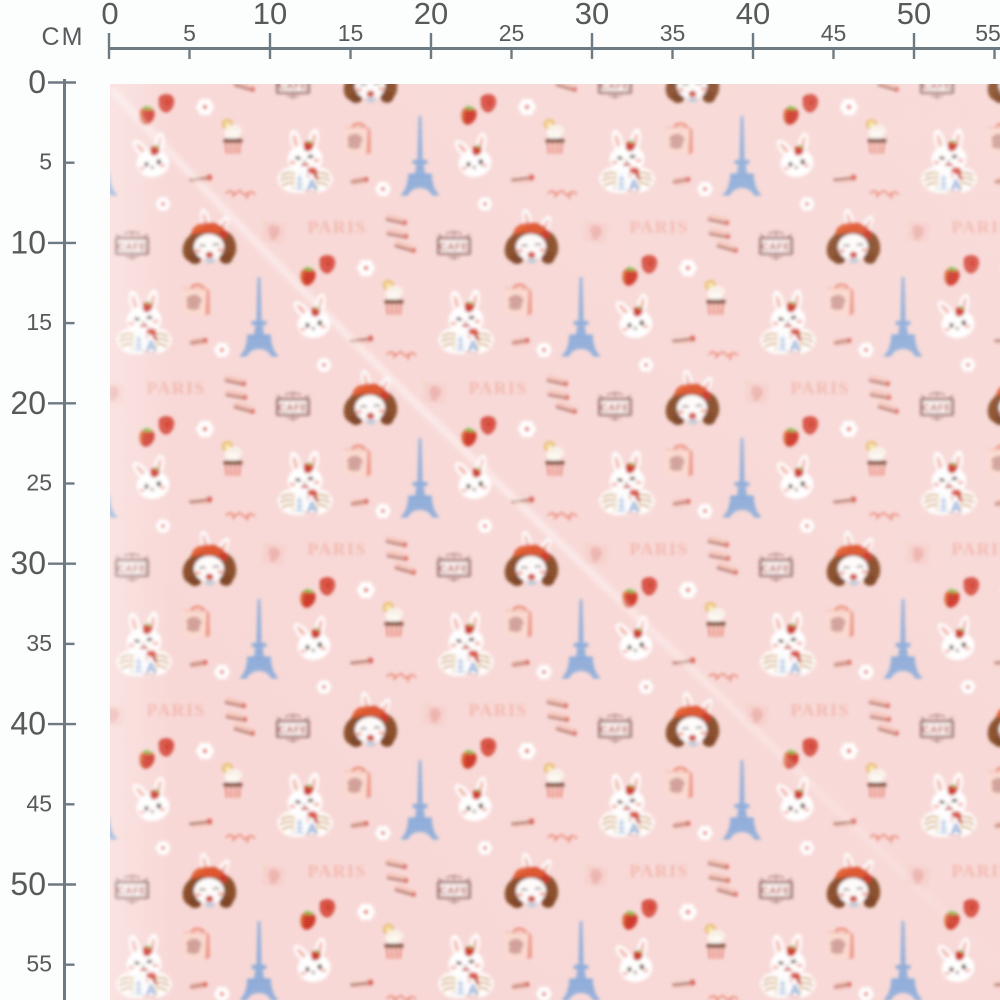 The image size is (1000, 1000). Describe the element at coordinates (63, 37) in the screenshot. I see `svg-text: CM` at that location.